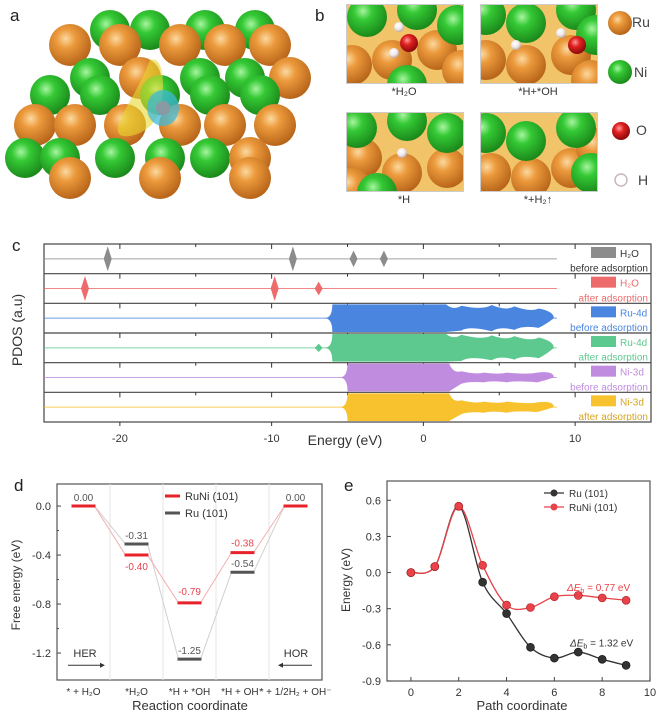  I want to click on adsorbate-atom, so click(163, 108).